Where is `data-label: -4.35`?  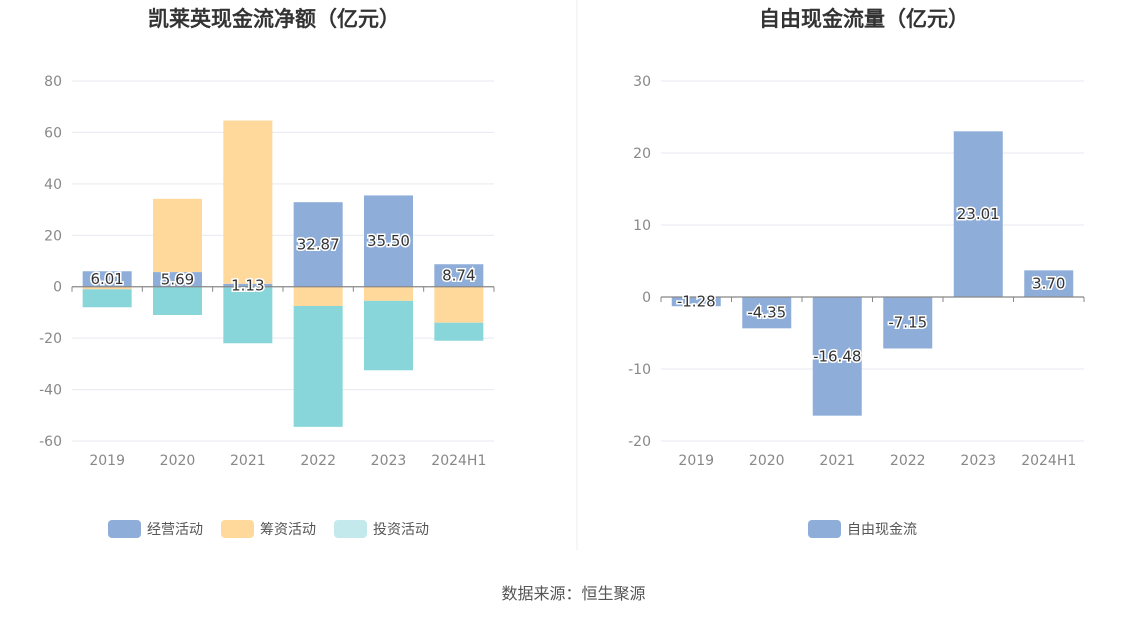 data-label: -4.35 is located at coordinates (766, 313).